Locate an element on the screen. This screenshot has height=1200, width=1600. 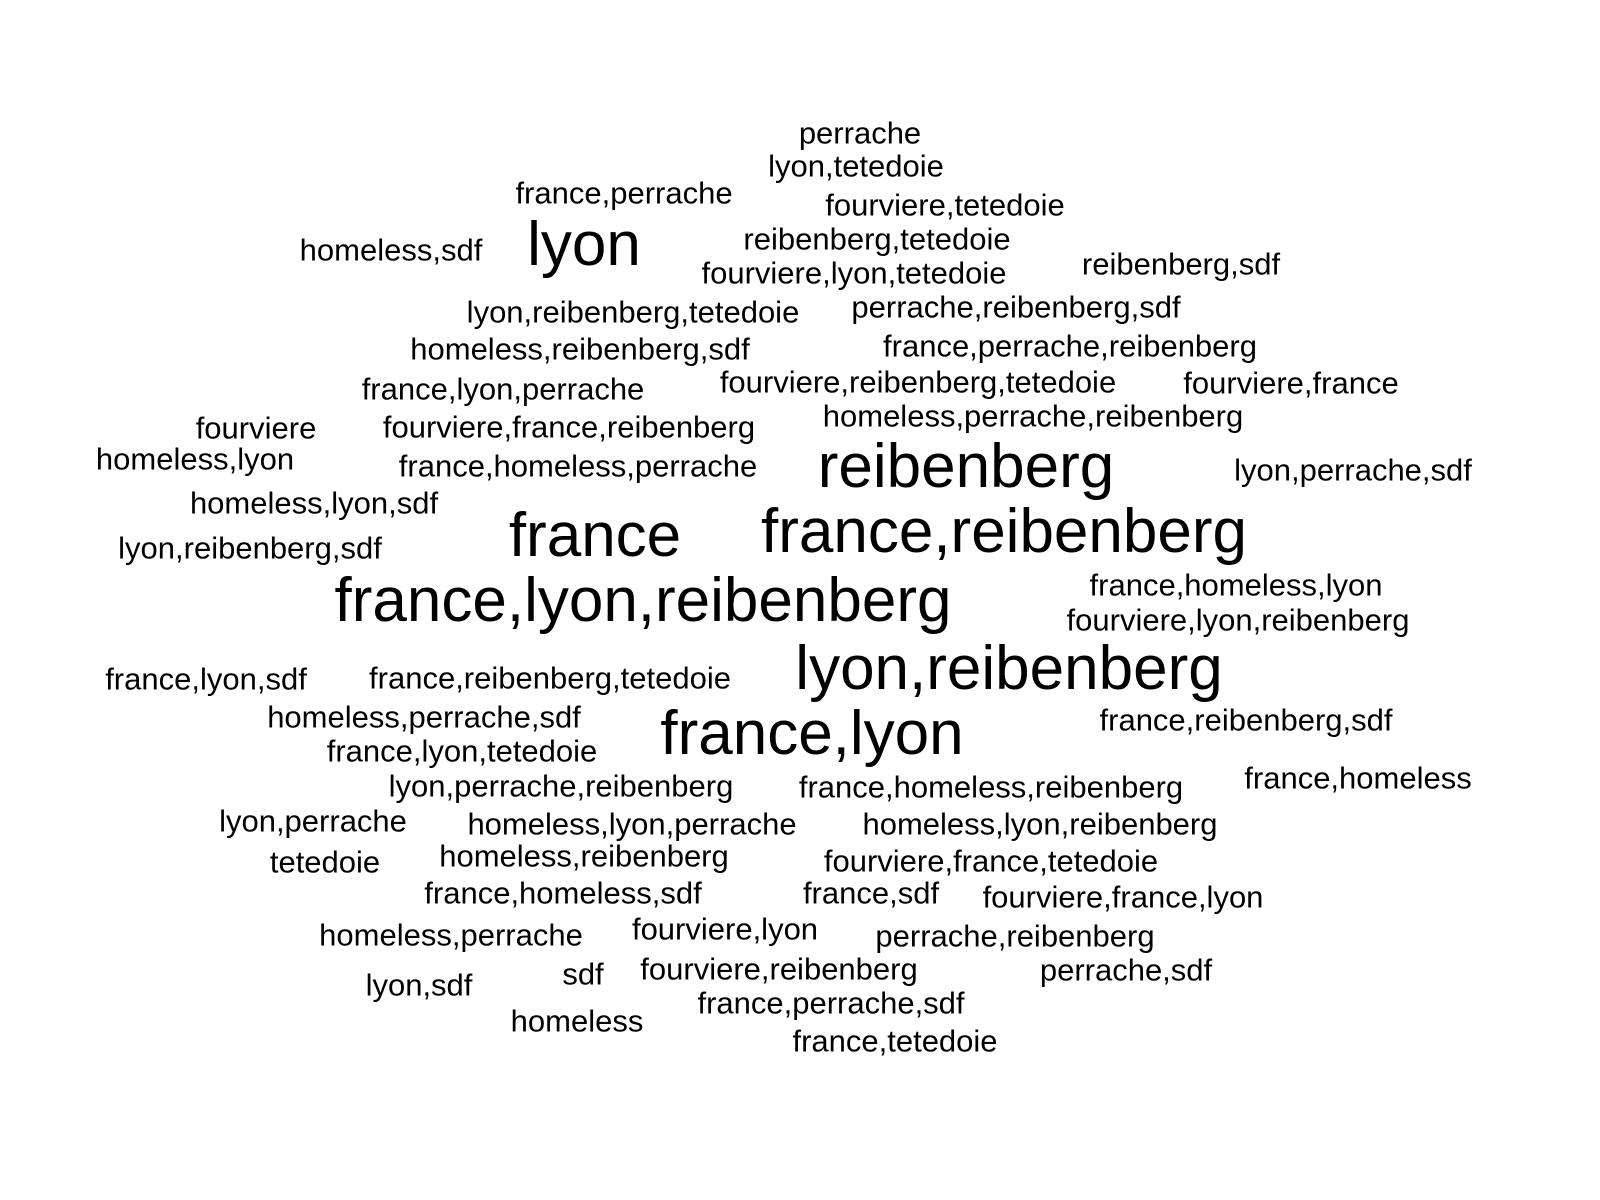
word-cloud-term: lyon,tetedoie is located at coordinates (856, 166).